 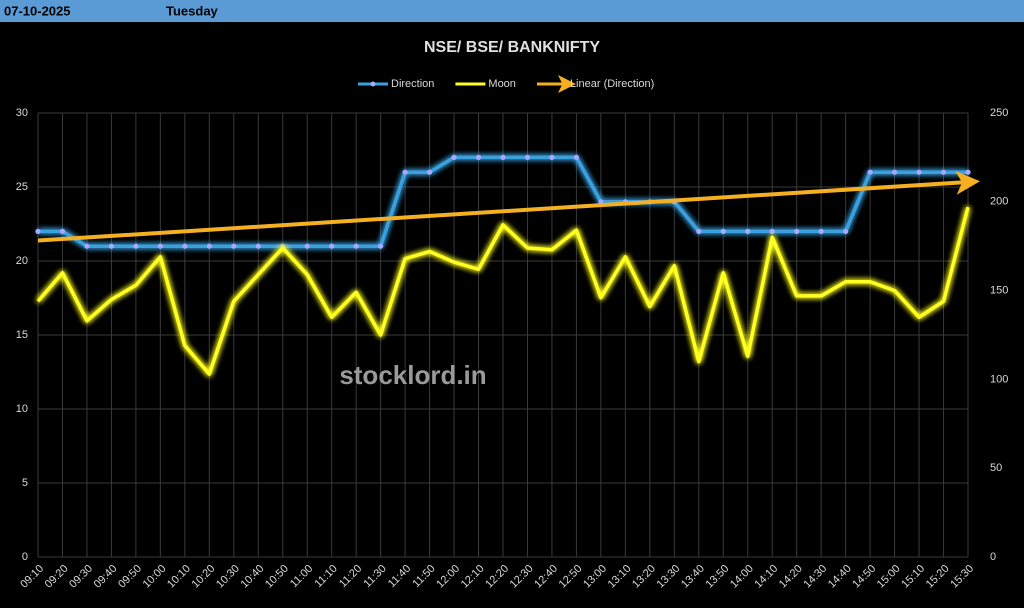 I want to click on y-tick-label: 20, so click(x=22, y=261).